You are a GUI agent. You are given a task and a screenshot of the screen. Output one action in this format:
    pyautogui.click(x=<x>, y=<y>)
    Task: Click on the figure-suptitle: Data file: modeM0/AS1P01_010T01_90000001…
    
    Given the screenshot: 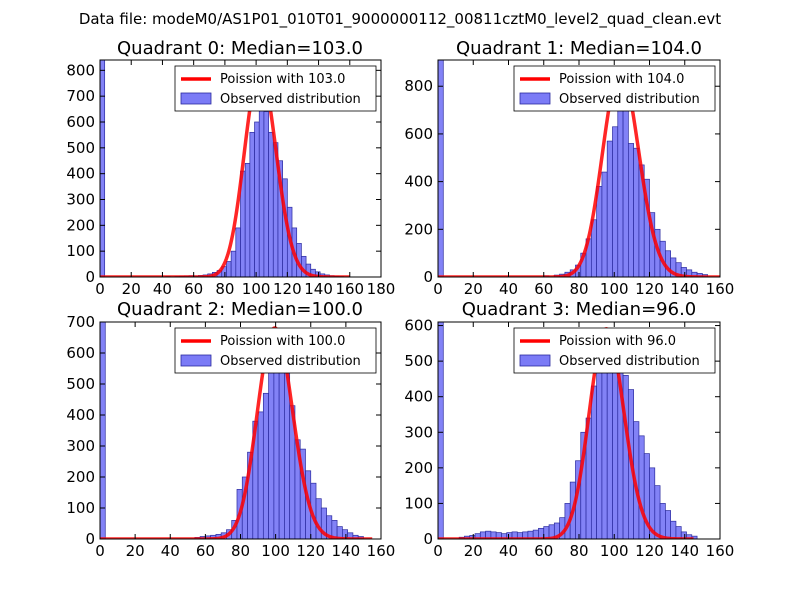 What is the action you would take?
    pyautogui.click(x=400, y=19)
    